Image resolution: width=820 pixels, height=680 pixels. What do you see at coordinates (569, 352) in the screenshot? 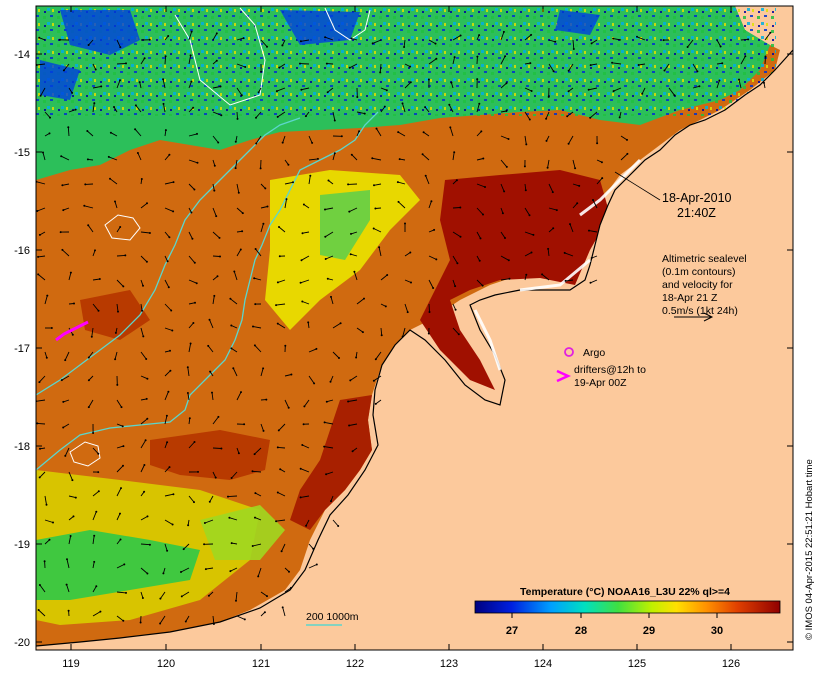
I see `argo-marker-icon` at bounding box center [569, 352].